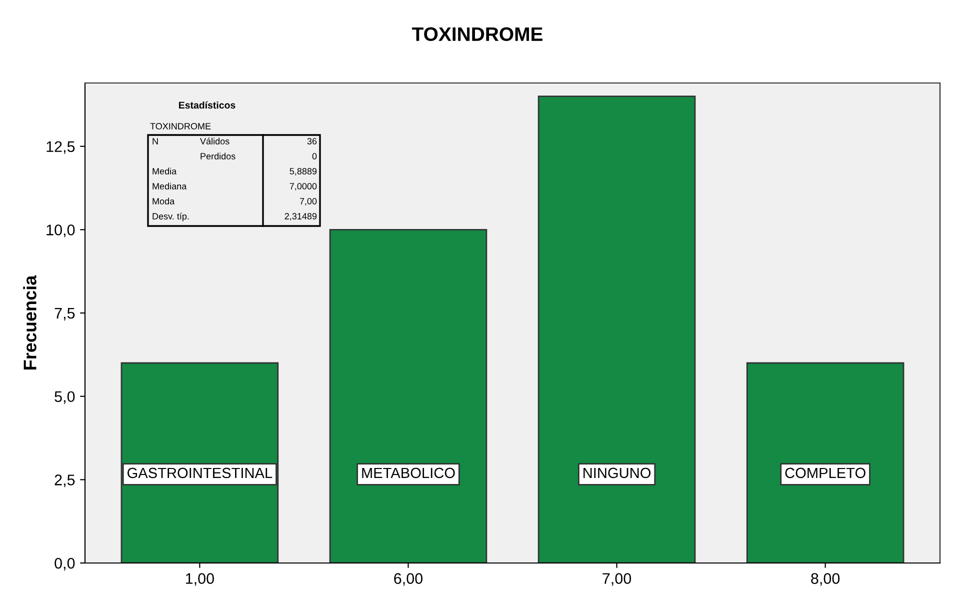 This screenshot has width=955, height=594. What do you see at coordinates (164, 171) in the screenshot?
I see `annotation: Media` at bounding box center [164, 171].